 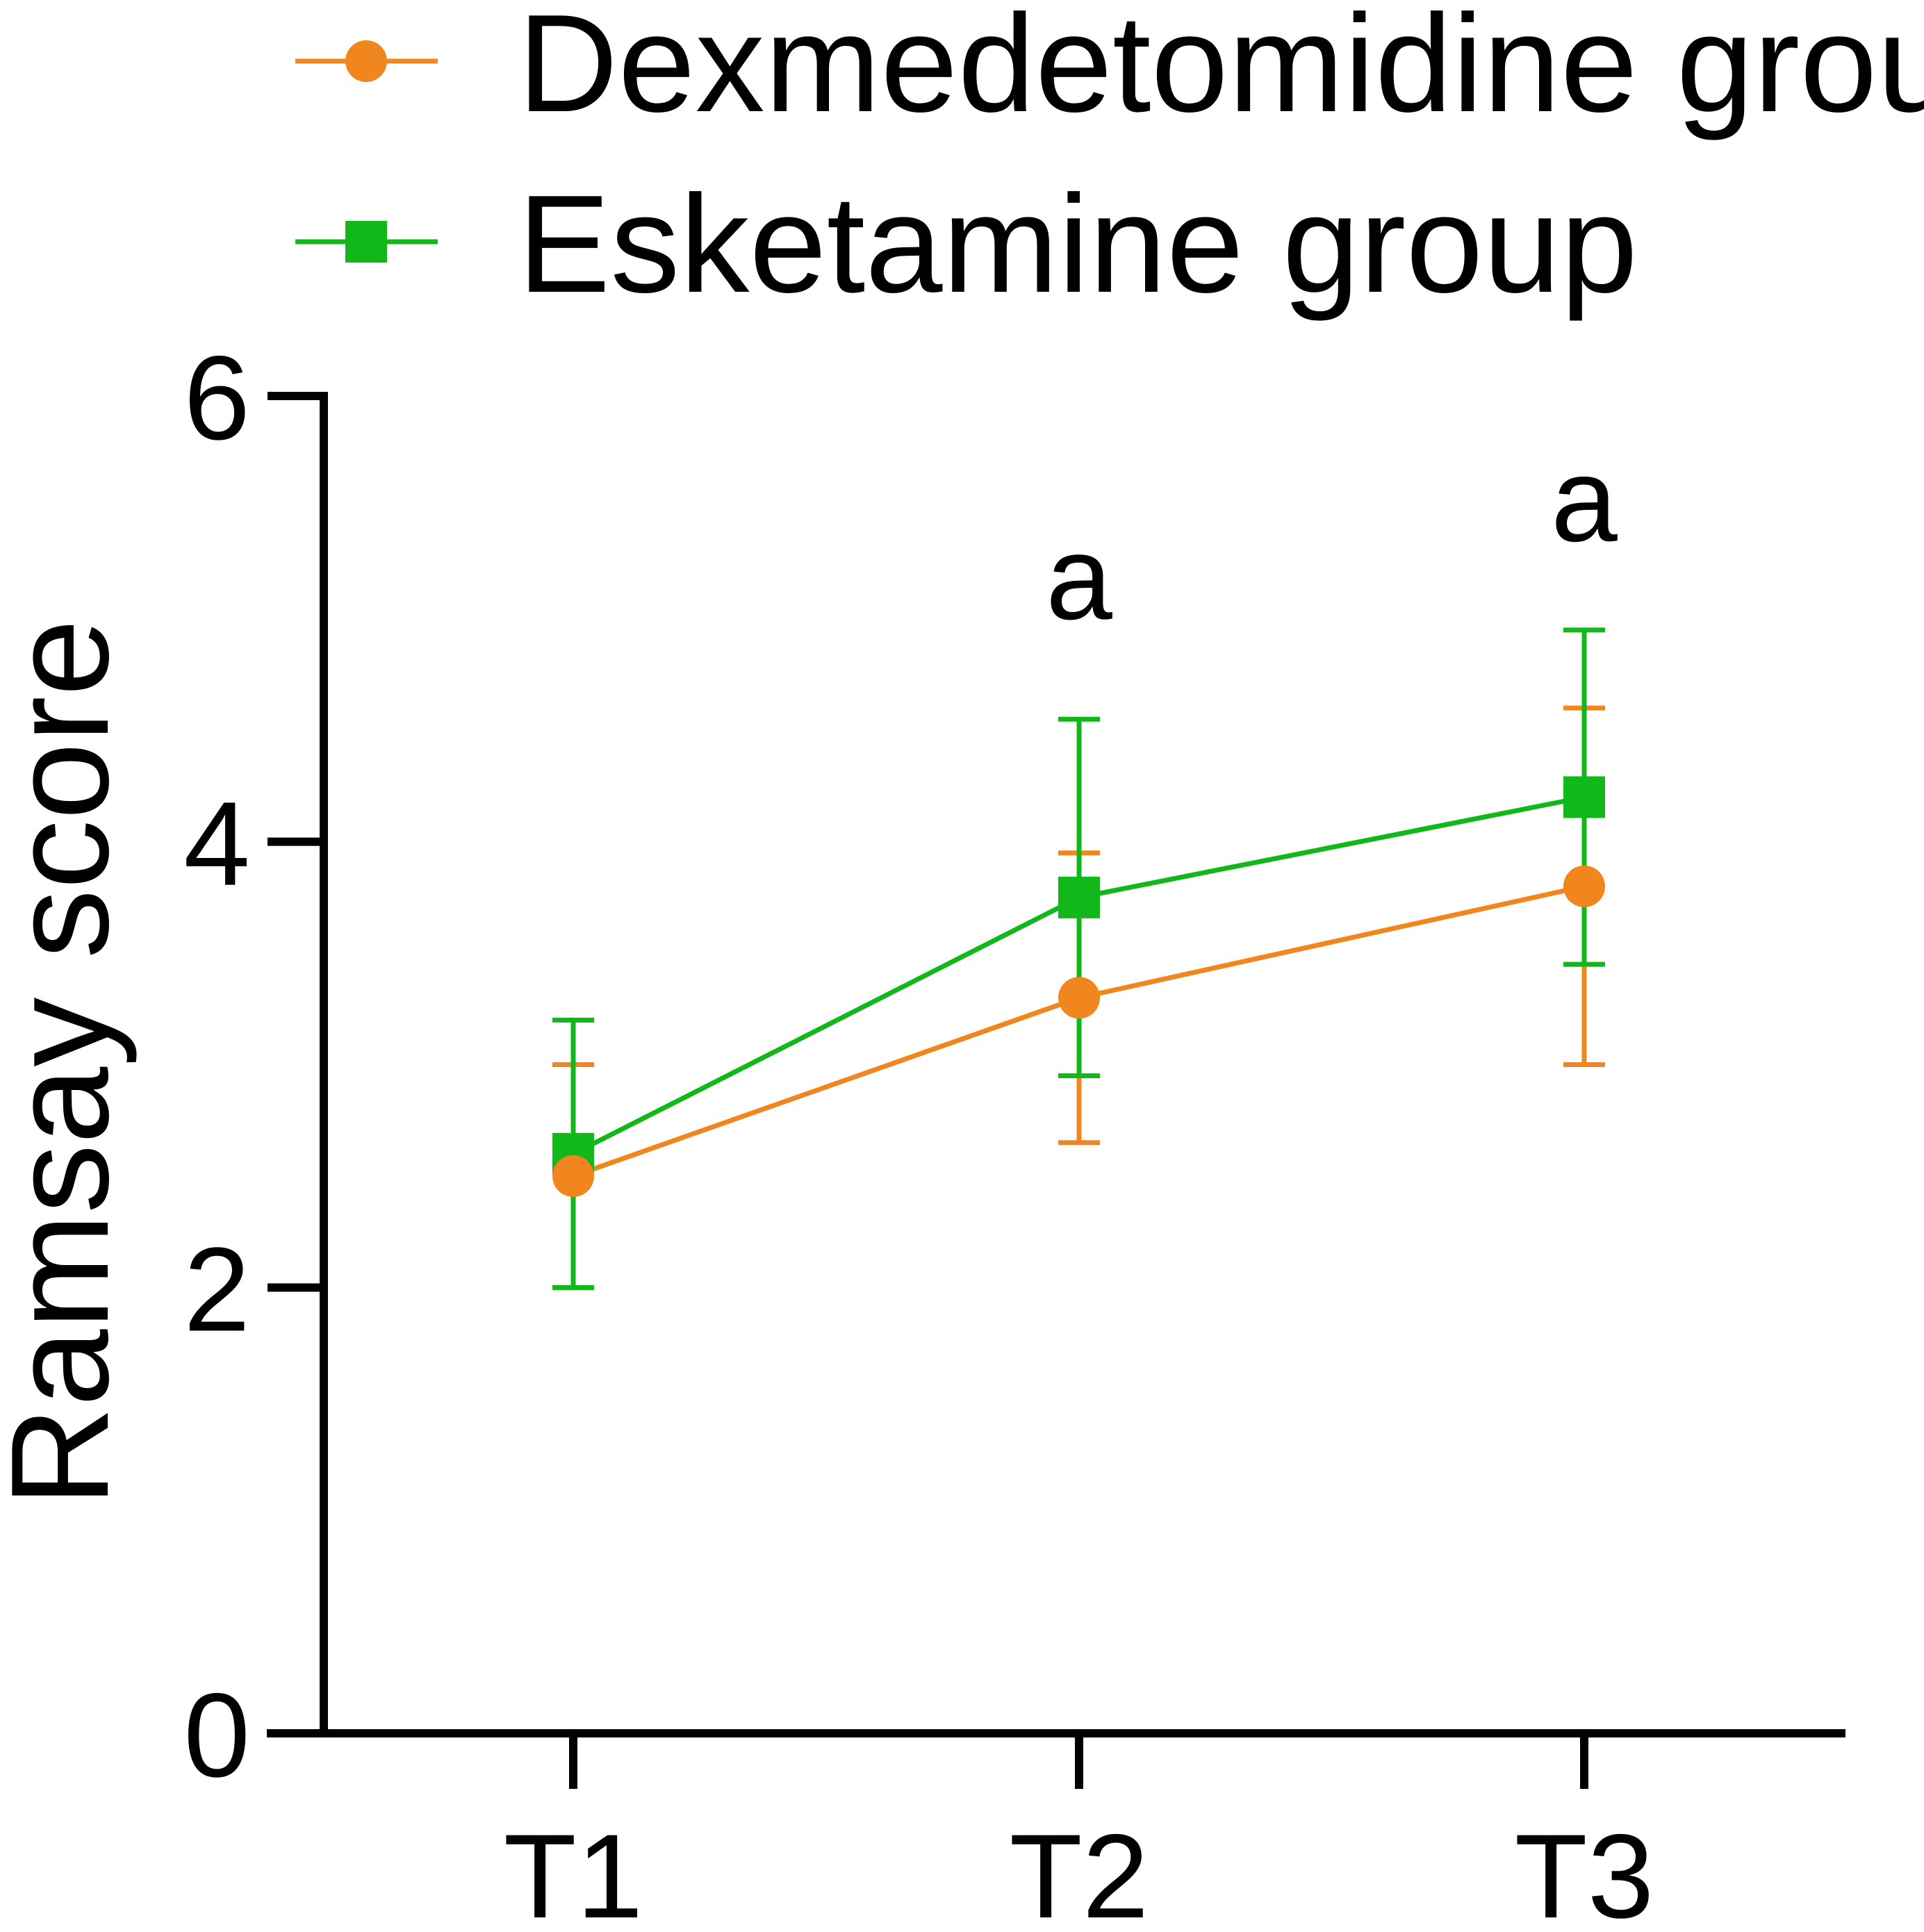 What do you see at coordinates (254, 1066) in the screenshot?
I see `y-ticks: 0 2 4 6` at bounding box center [254, 1066].